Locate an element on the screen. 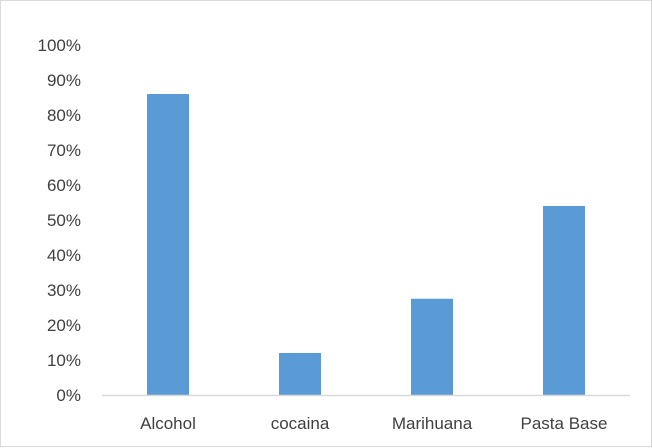 This screenshot has height=448, width=652. y-tick-label: 0% is located at coordinates (68, 395).